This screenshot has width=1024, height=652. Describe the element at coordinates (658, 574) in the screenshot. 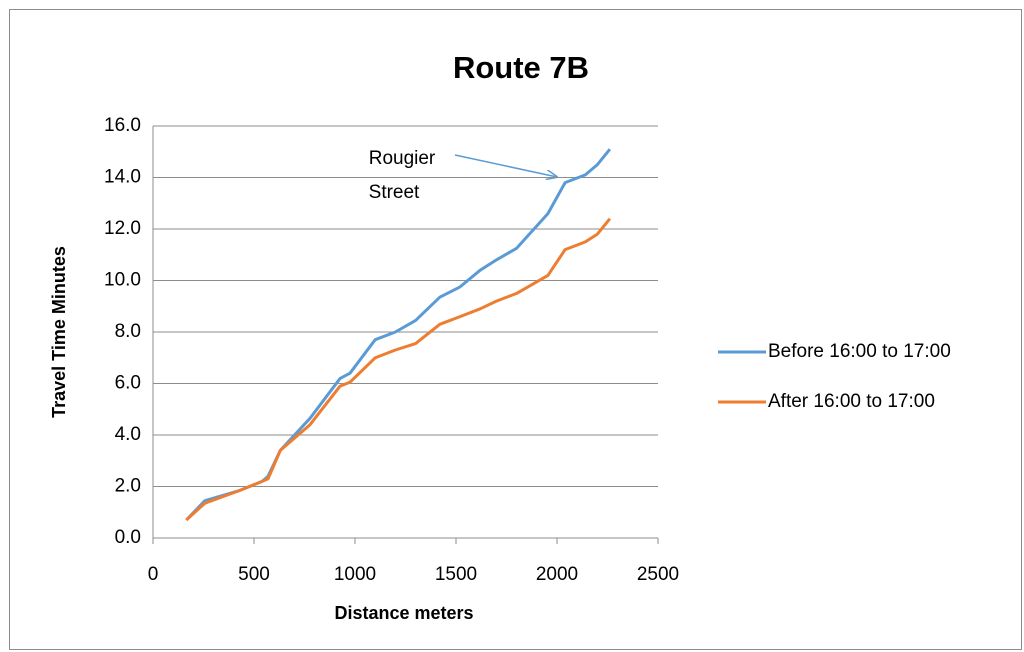

I see `x-tick-label: 2500` at that location.